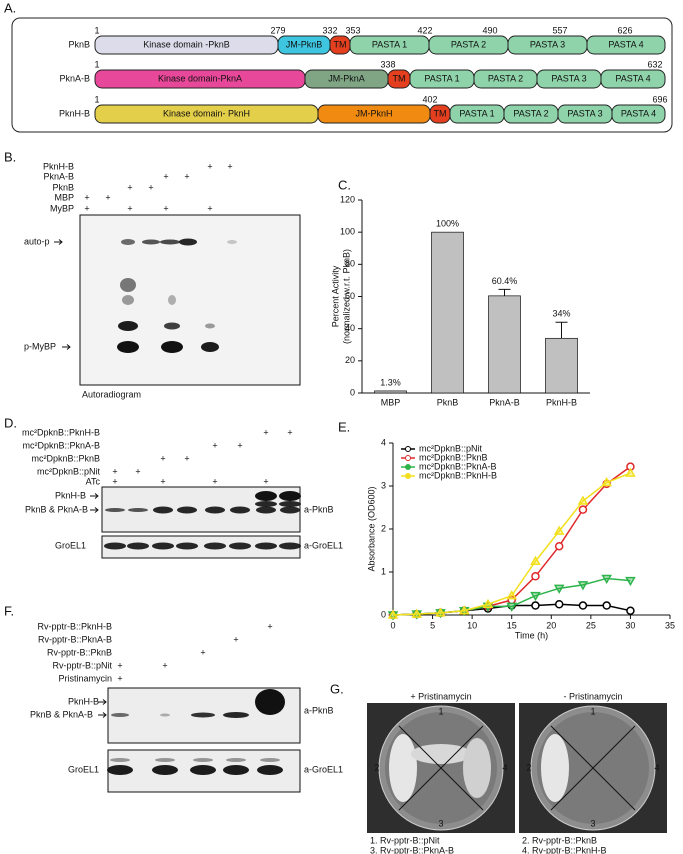 The height and width of the screenshot is (854, 683). Describe the element at coordinates (528, 767) in the screenshot. I see `sector-number: 2` at that location.